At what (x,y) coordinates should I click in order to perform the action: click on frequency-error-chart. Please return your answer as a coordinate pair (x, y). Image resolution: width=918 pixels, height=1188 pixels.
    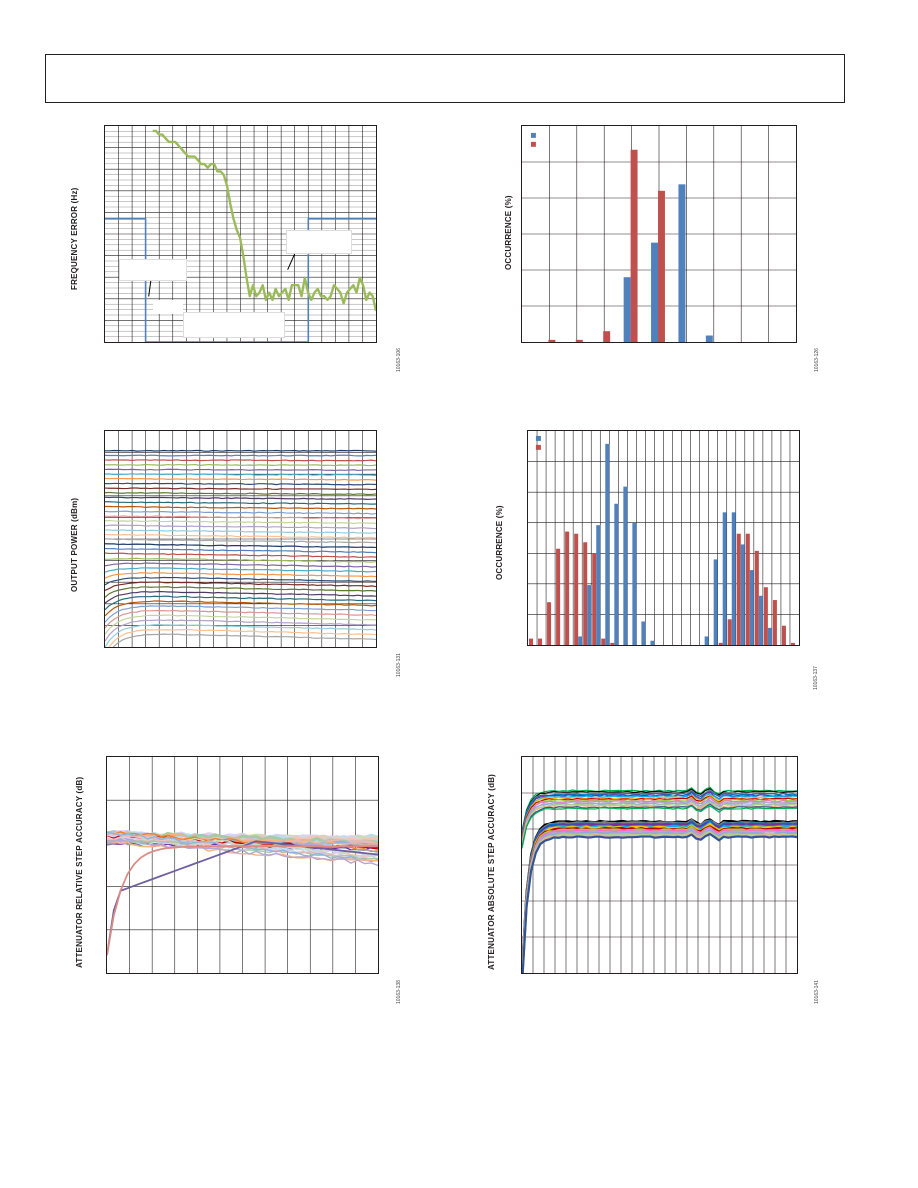
    Looking at the image, I should click on (240, 234).